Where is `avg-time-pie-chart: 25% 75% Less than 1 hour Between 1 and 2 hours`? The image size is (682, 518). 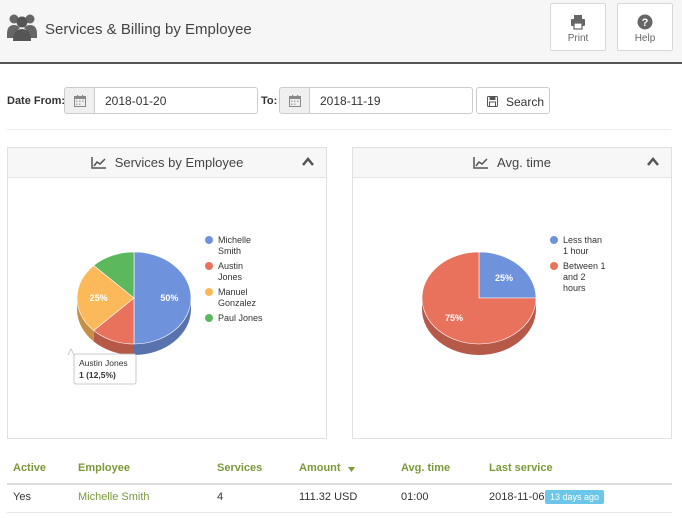
avg-time-pie-chart: 25% 75% Less than 1 hour Between 1 and 2 hours is located at coordinates (513, 295).